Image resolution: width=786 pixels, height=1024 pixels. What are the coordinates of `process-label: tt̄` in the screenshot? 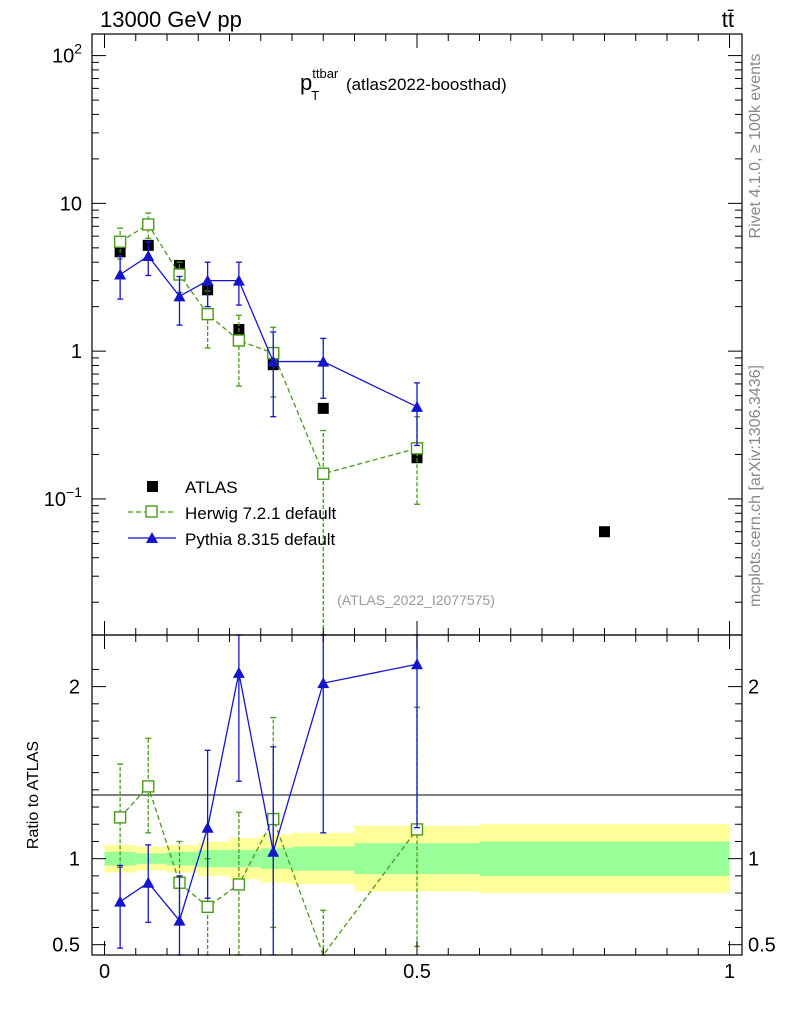 It's located at (728, 19).